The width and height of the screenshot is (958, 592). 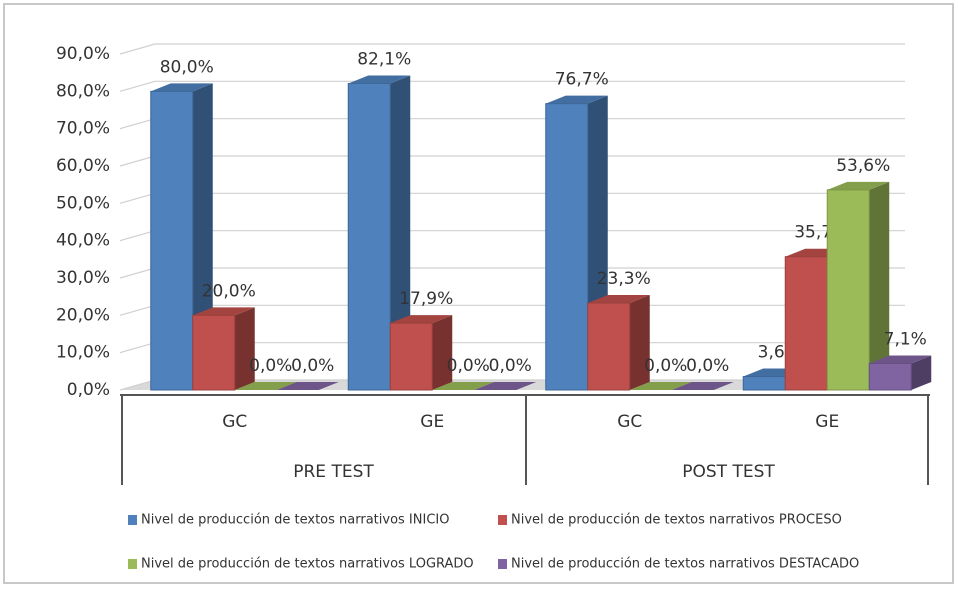 I want to click on value-label: 80,0%, so click(x=187, y=67).